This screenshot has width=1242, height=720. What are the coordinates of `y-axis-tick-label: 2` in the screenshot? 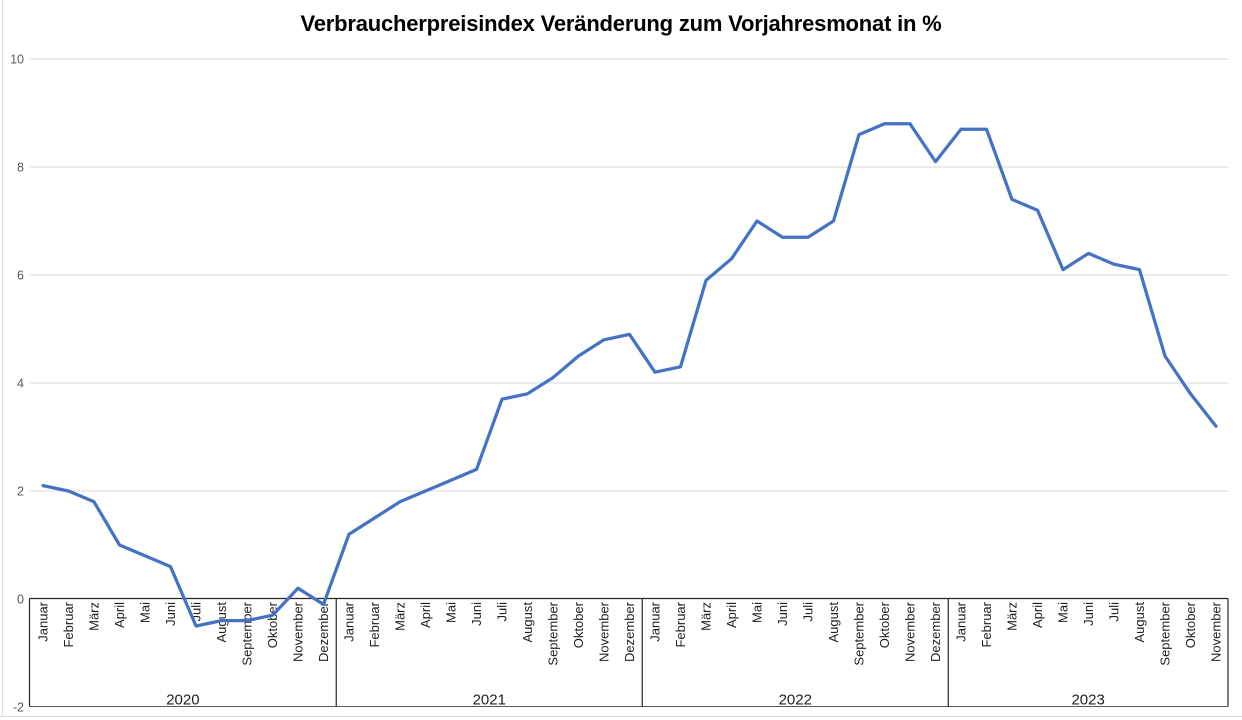 It's located at (20, 492).